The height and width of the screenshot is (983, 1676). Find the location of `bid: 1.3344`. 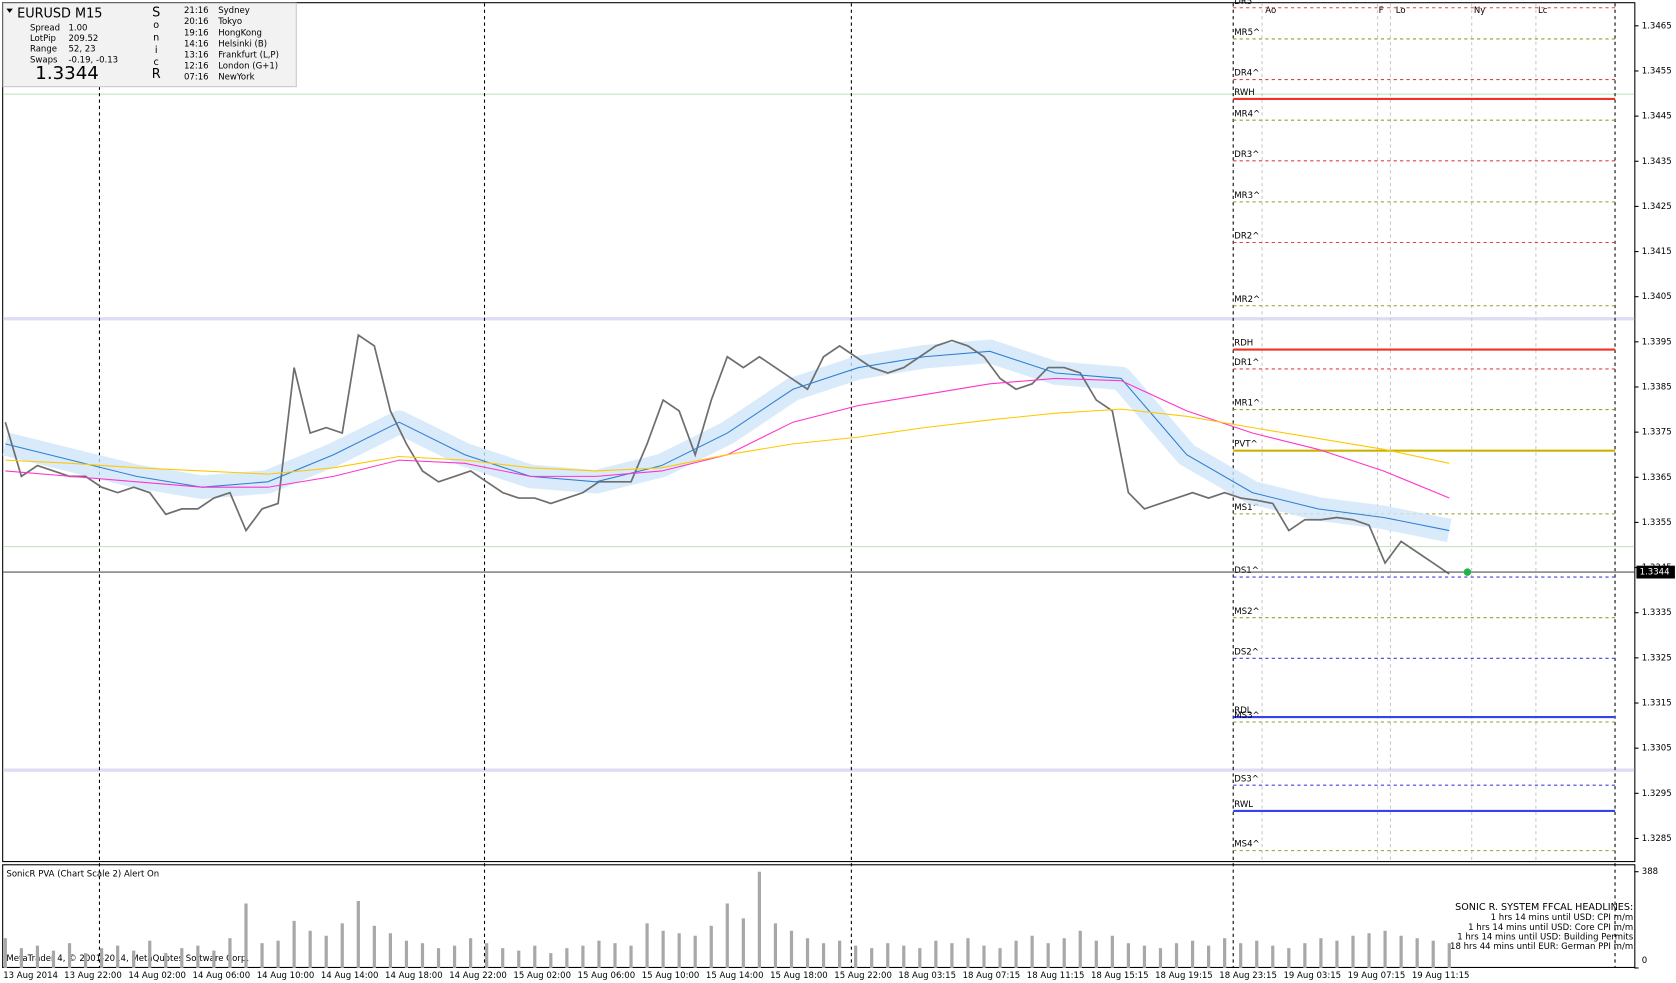

bid: 1.3344 is located at coordinates (67, 73).